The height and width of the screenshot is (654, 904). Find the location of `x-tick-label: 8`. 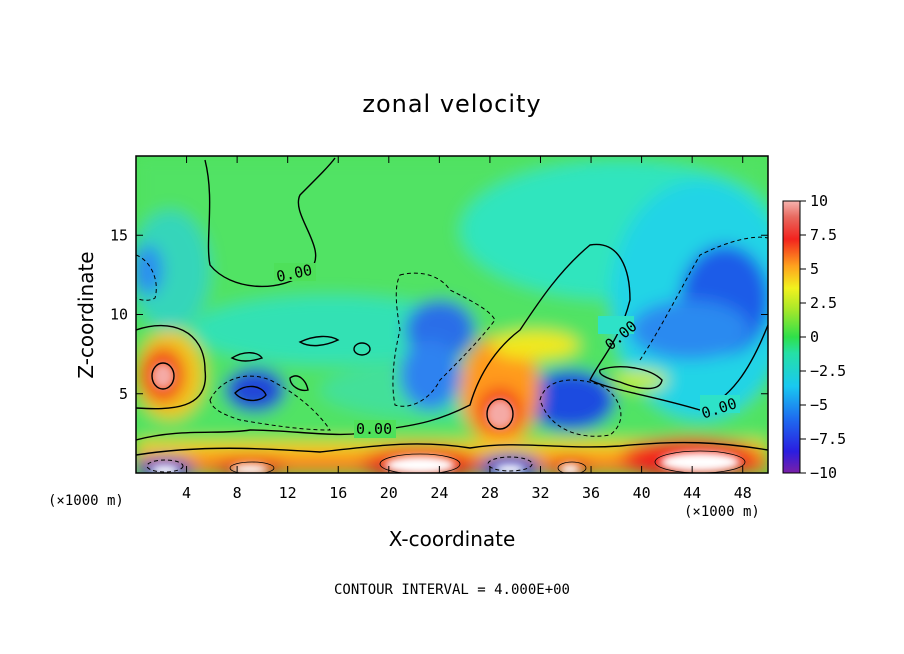

x-tick-label: 8 is located at coordinates (237, 493).